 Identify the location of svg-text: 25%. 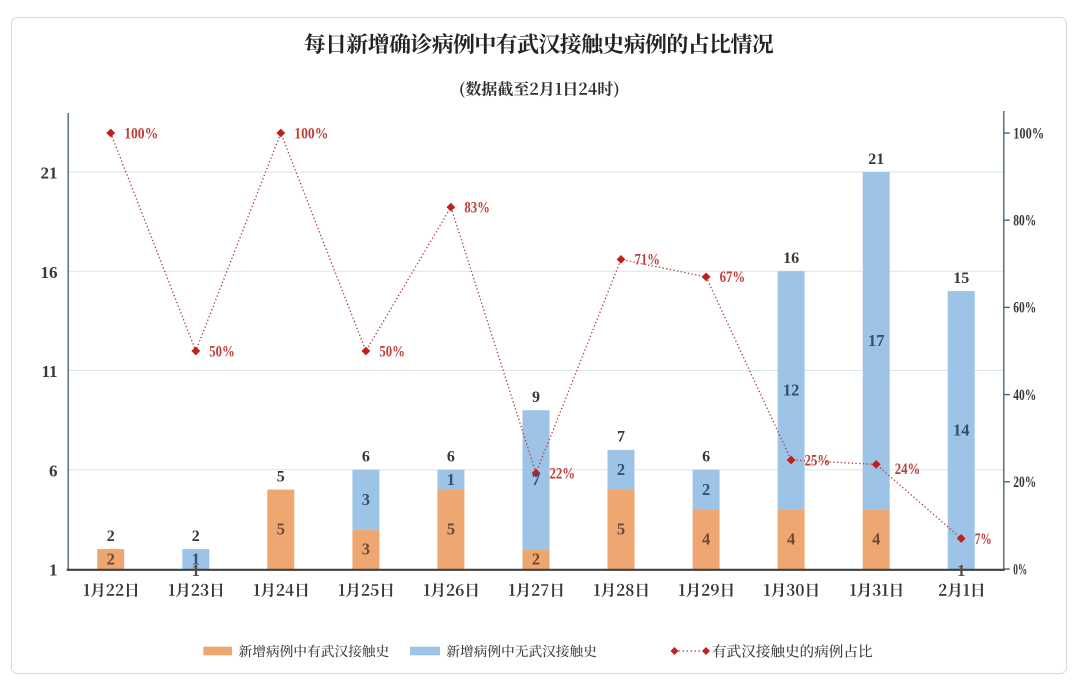
(818, 460).